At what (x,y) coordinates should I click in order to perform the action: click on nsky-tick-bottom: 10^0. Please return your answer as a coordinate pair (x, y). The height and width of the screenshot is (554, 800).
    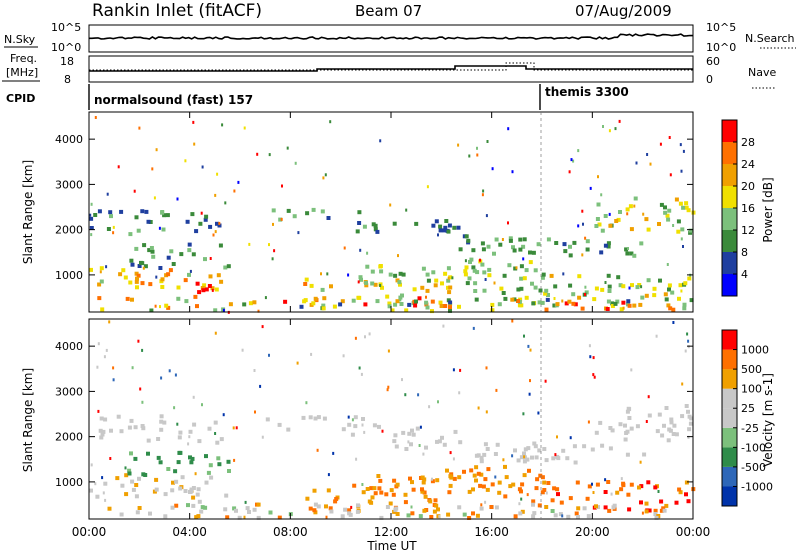
    Looking at the image, I should click on (66, 47).